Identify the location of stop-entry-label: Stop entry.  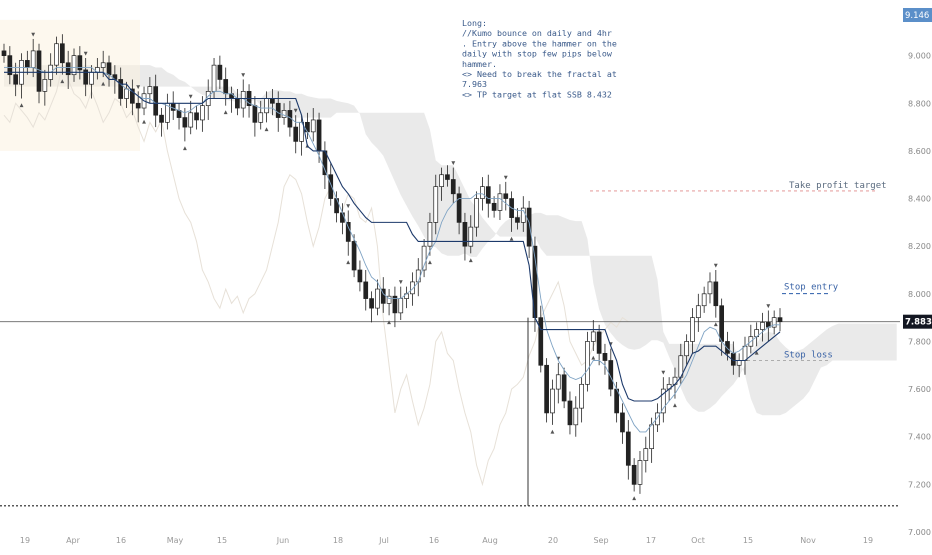
(811, 288).